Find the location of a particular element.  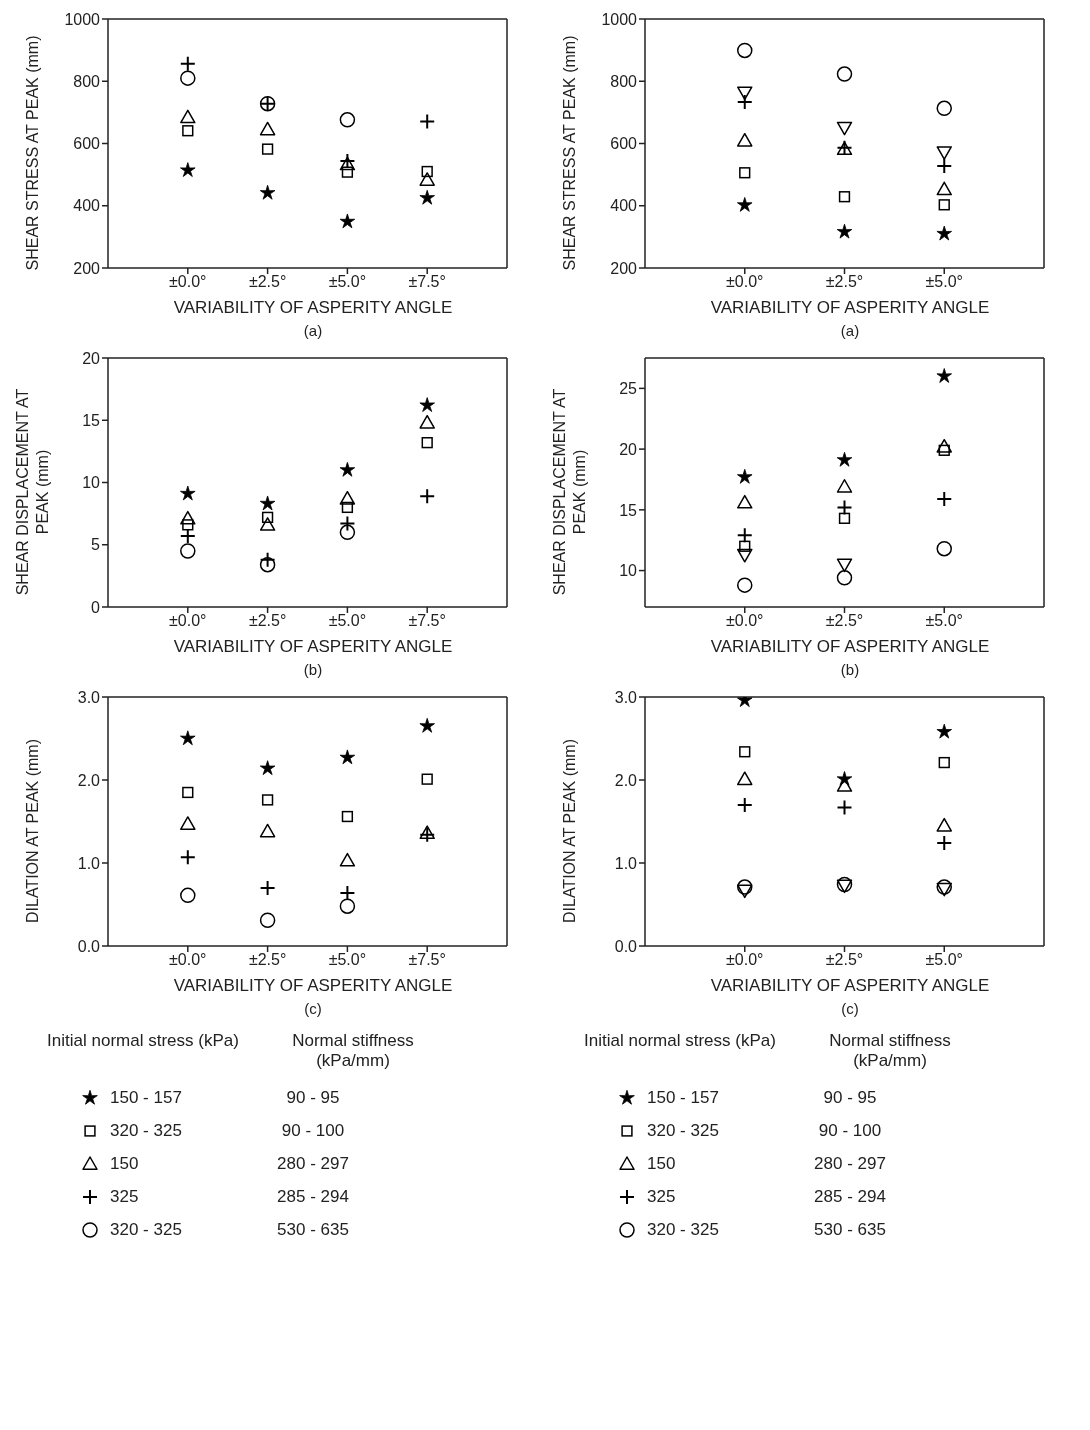

y-axis-title: DILATION AT PEAK (mm) is located at coordinates (32, 831).